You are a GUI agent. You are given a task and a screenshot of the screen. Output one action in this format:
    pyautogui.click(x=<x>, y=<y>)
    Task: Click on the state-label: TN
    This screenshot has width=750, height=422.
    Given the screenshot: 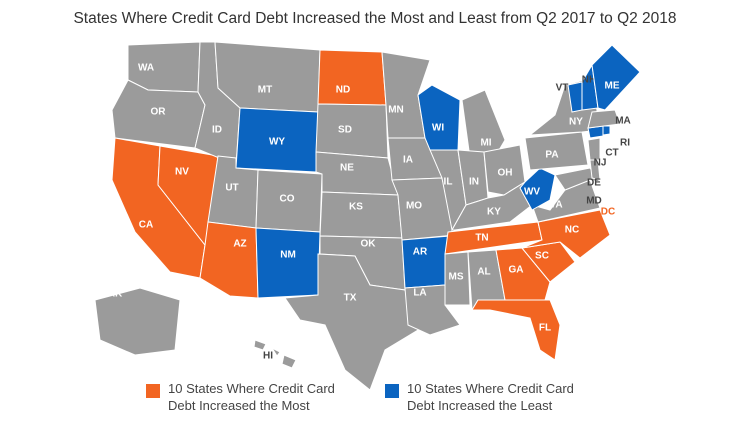 What is the action you would take?
    pyautogui.click(x=481, y=238)
    